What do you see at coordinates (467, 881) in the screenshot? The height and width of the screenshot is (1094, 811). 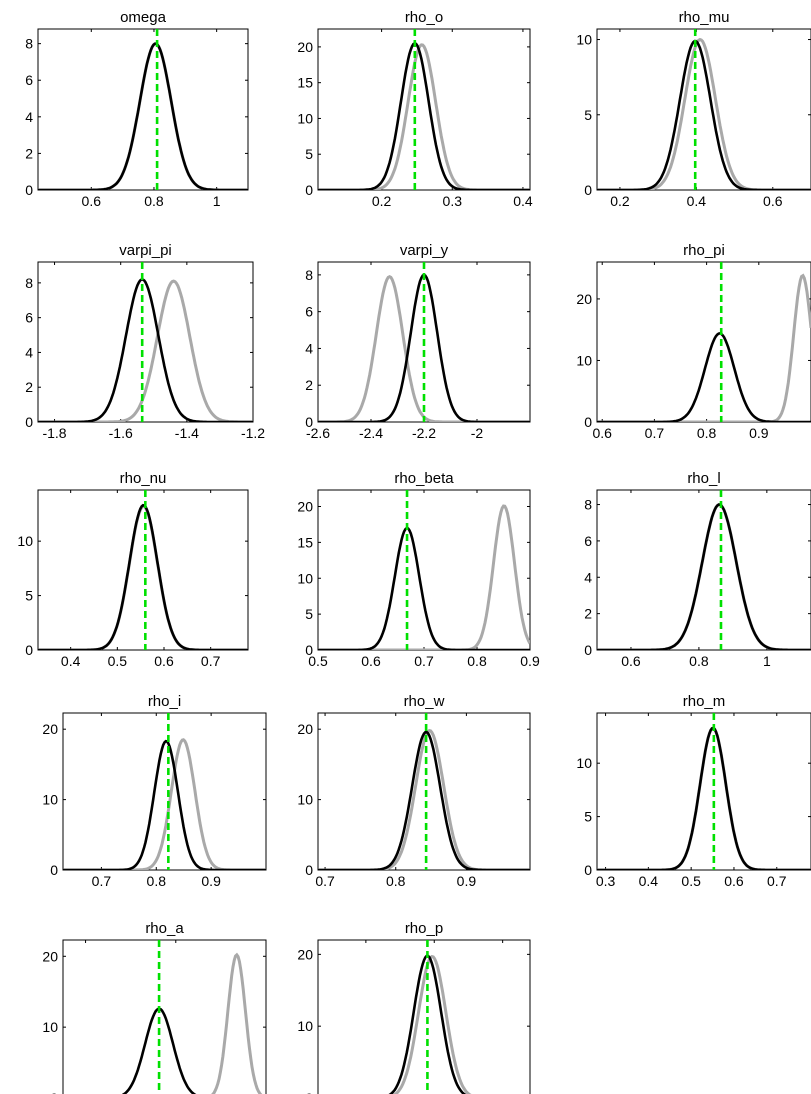 I see `x-tick-label: 0.9` at bounding box center [467, 881].